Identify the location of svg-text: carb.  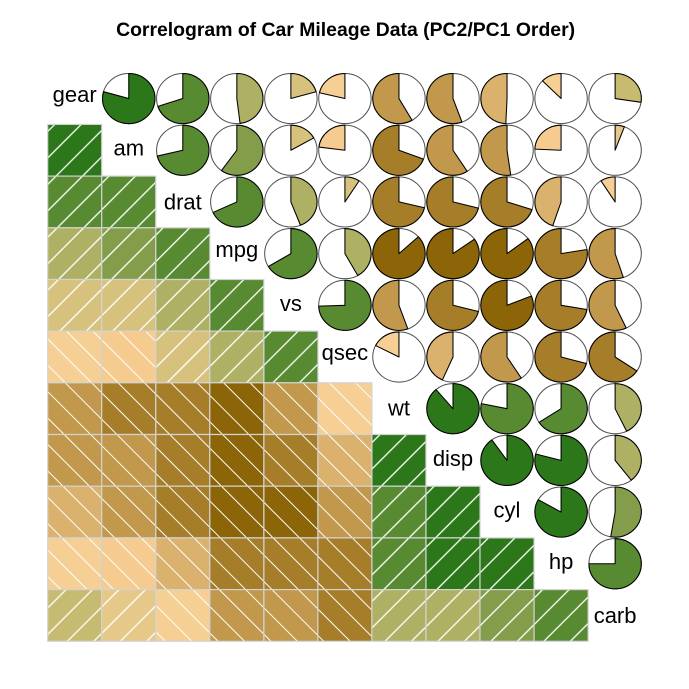
(615, 615).